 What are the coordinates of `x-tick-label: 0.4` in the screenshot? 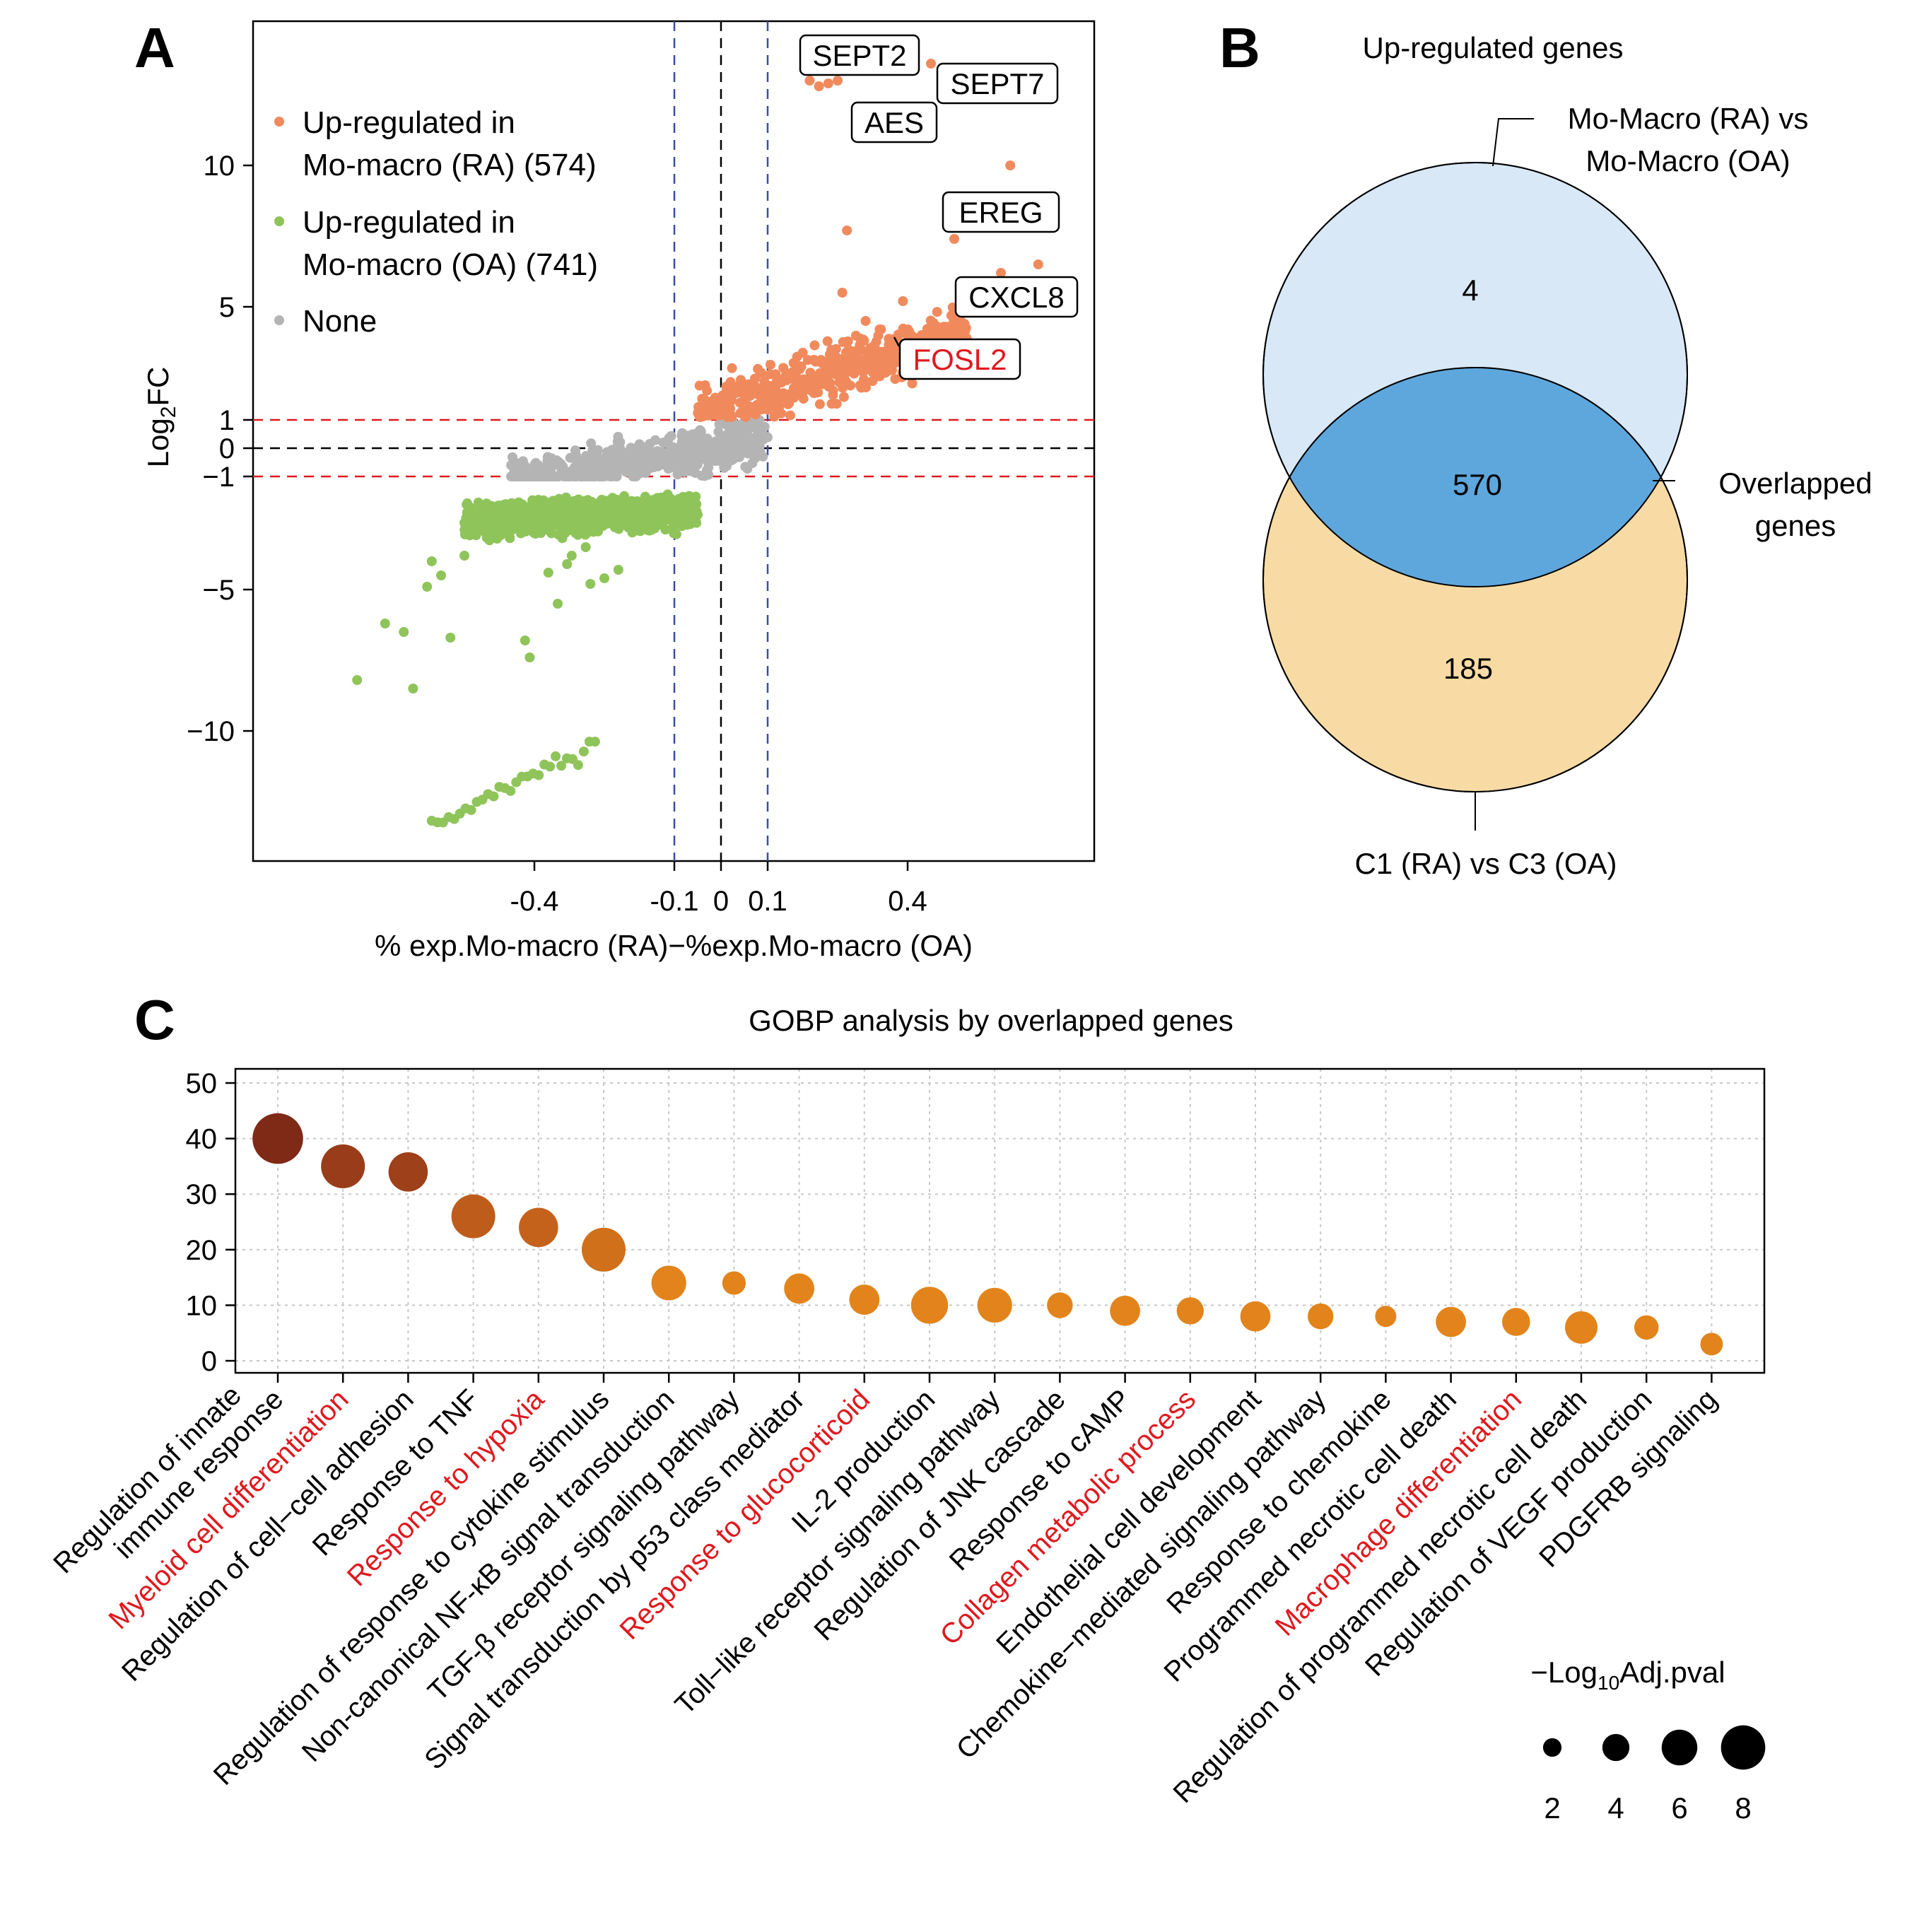 It's located at (908, 902).